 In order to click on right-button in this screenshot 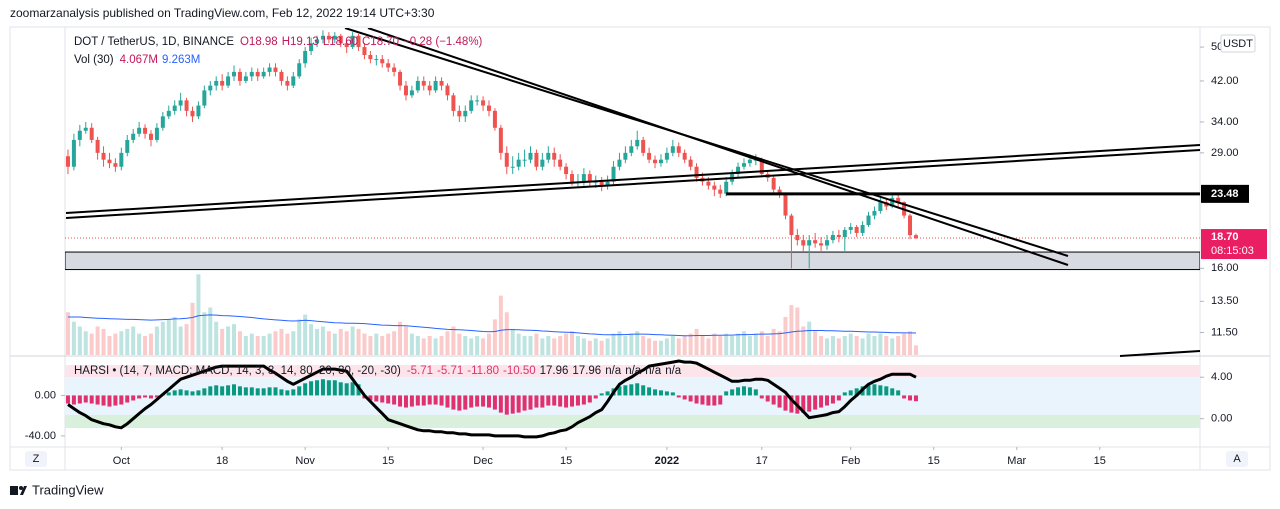, I will do `click(1237, 459)`.